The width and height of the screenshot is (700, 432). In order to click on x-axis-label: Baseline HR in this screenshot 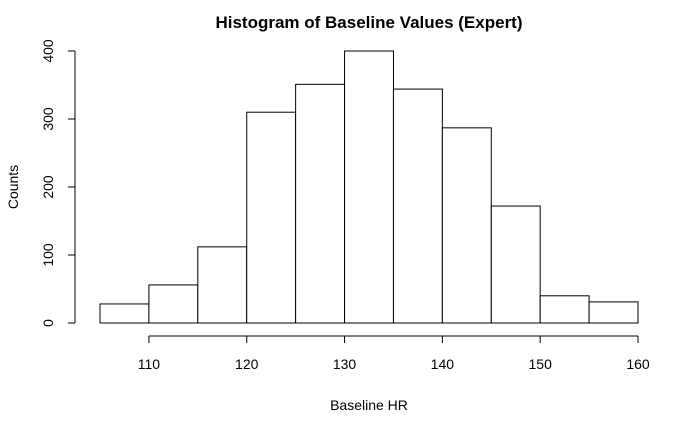, I will do `click(369, 405)`.